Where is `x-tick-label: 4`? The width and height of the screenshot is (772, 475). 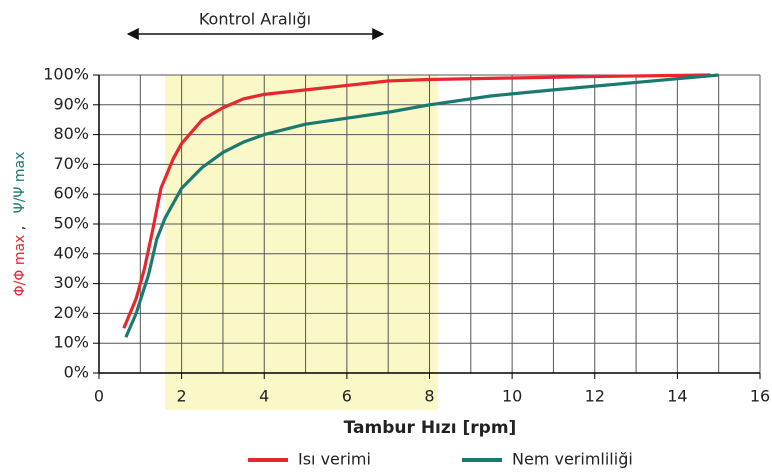
x-tick-label: 4 is located at coordinates (264, 396).